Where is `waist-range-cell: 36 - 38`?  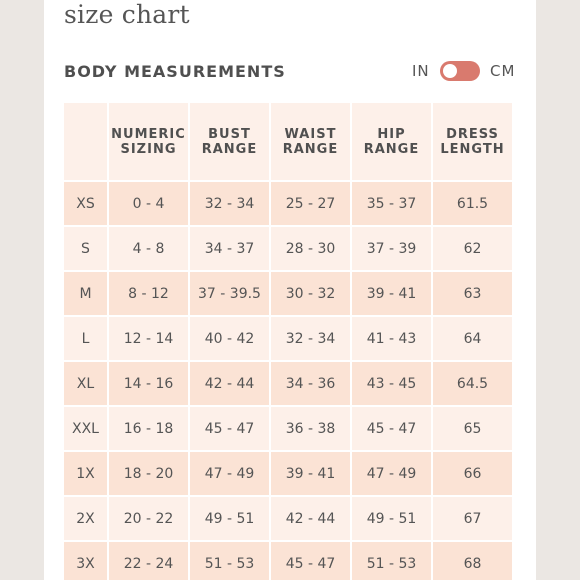 waist-range-cell: 36 - 38 is located at coordinates (310, 428).